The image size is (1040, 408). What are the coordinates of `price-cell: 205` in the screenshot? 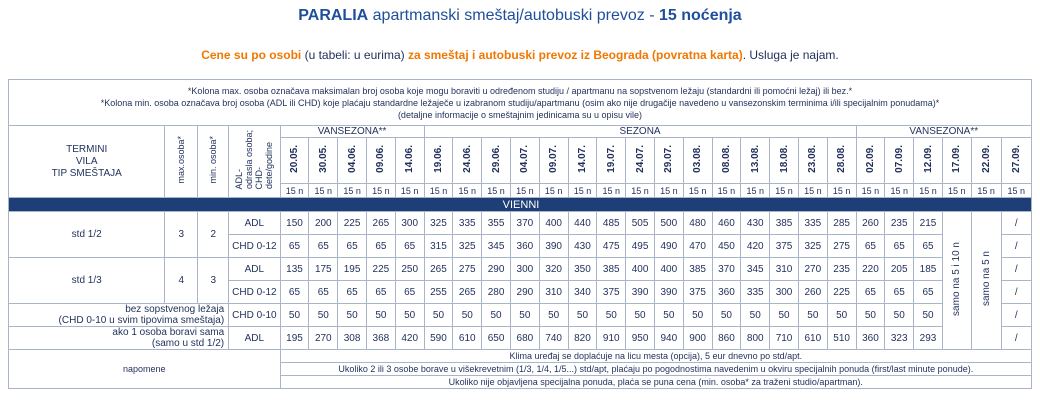 It's located at (899, 269).